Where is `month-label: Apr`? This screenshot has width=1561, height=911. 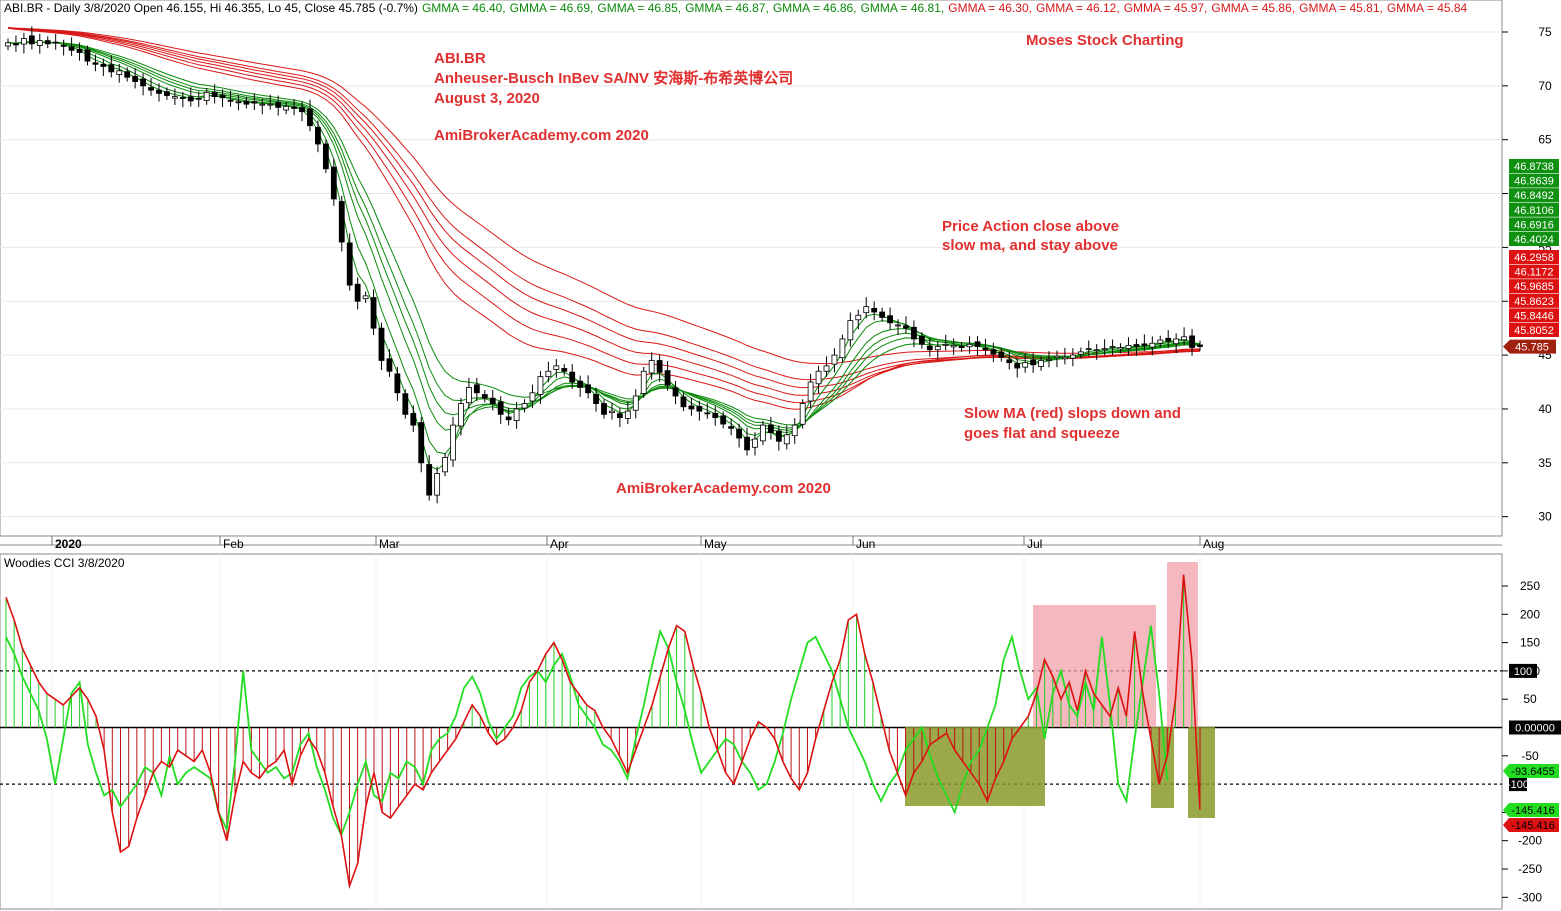 month-label: Apr is located at coordinates (559, 544).